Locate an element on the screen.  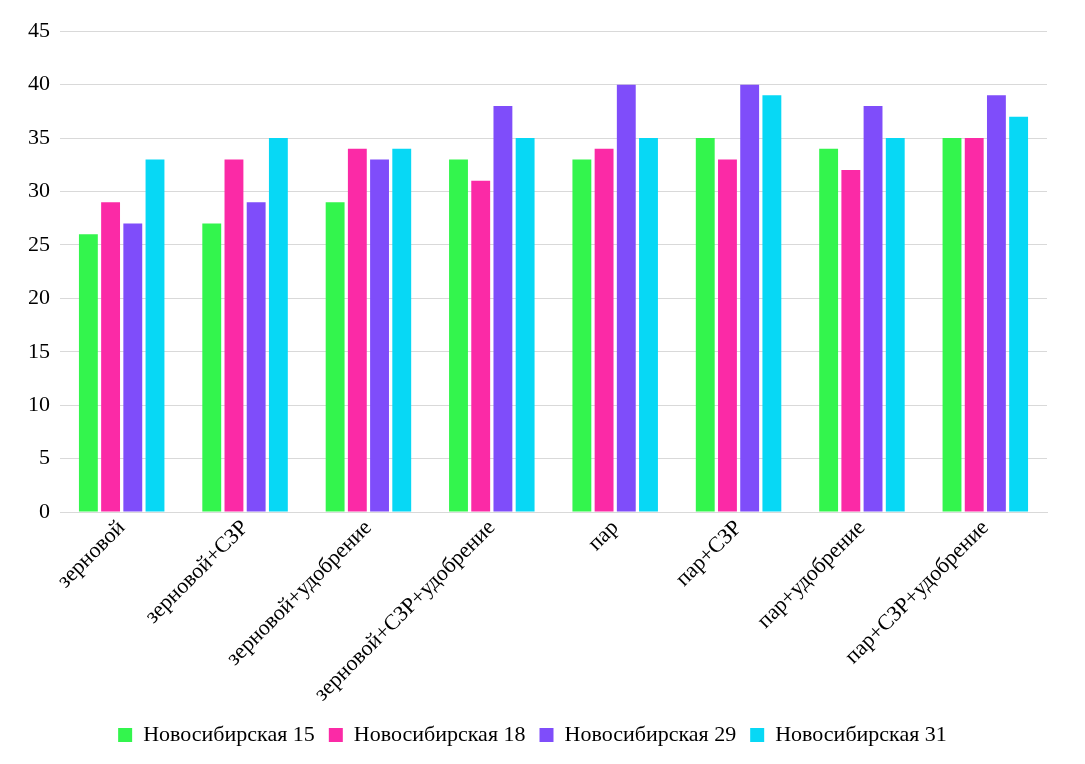
y-tick-label: 20 is located at coordinates (39, 297).